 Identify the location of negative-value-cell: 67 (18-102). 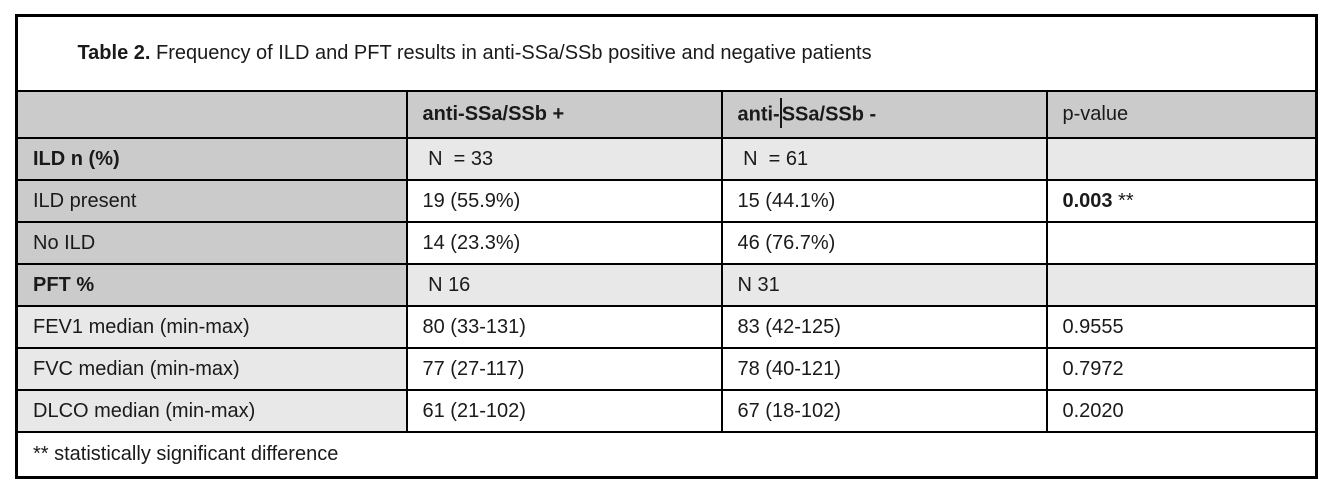
(884, 411).